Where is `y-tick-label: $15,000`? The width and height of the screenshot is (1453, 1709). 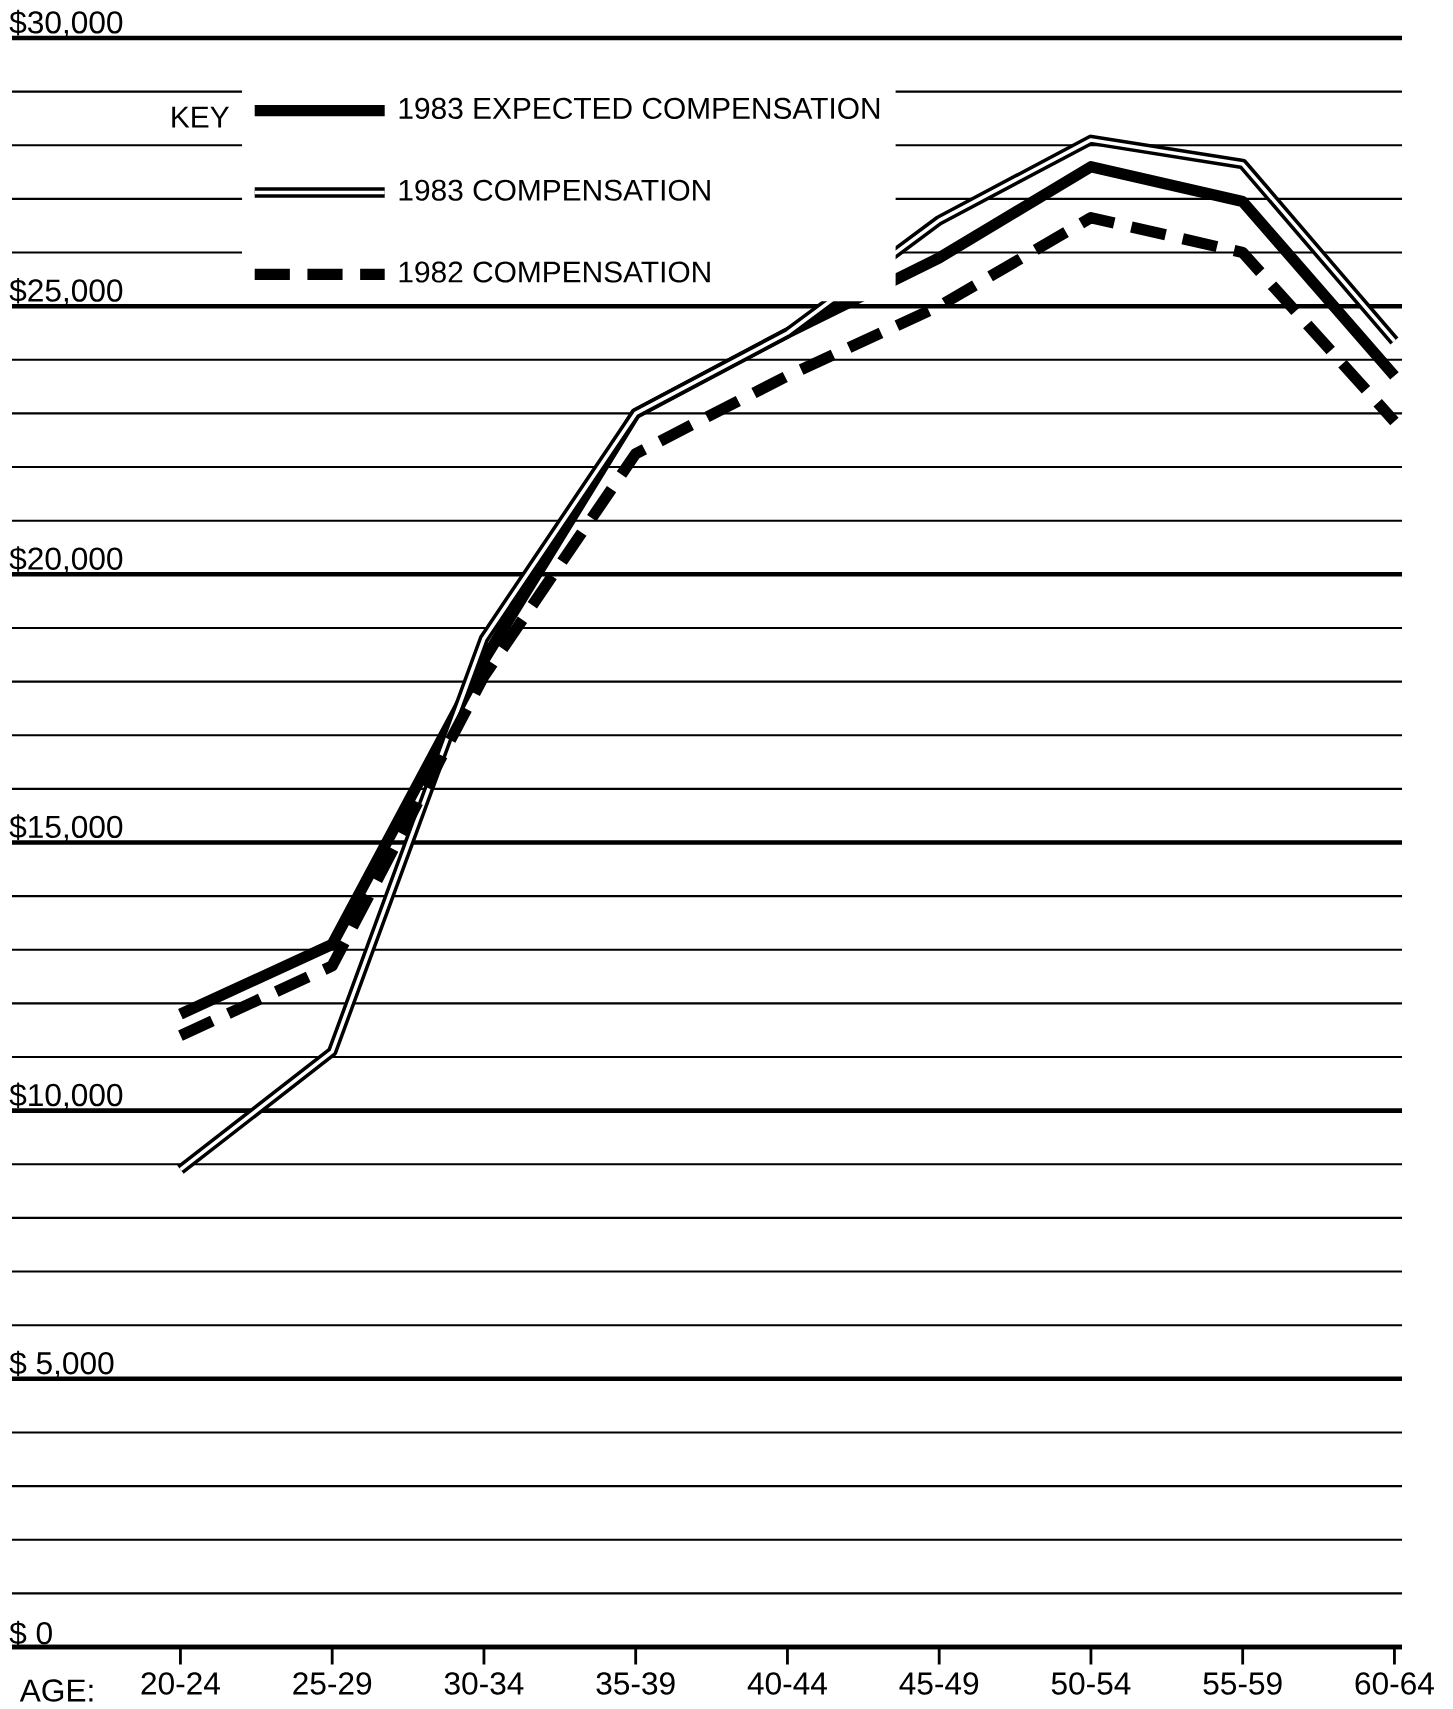
y-tick-label: $15,000 is located at coordinates (66, 828).